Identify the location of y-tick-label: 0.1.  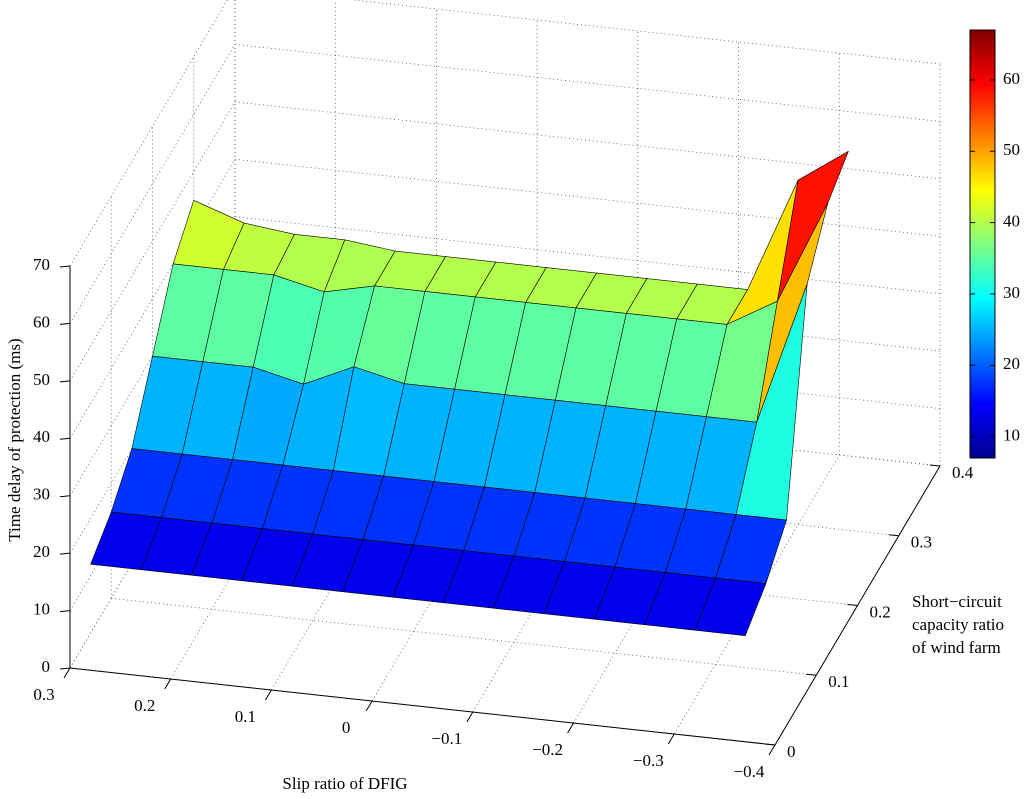
(838, 681).